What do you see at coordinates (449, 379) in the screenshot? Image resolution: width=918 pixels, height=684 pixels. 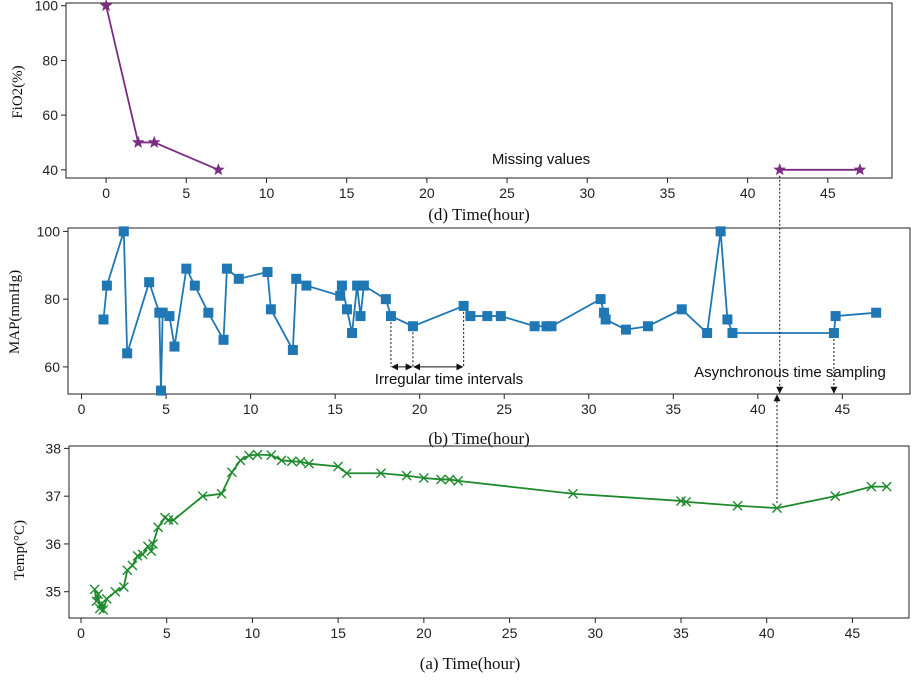 I see `irregular-intervals-annotation: Irregular time intervals` at bounding box center [449, 379].